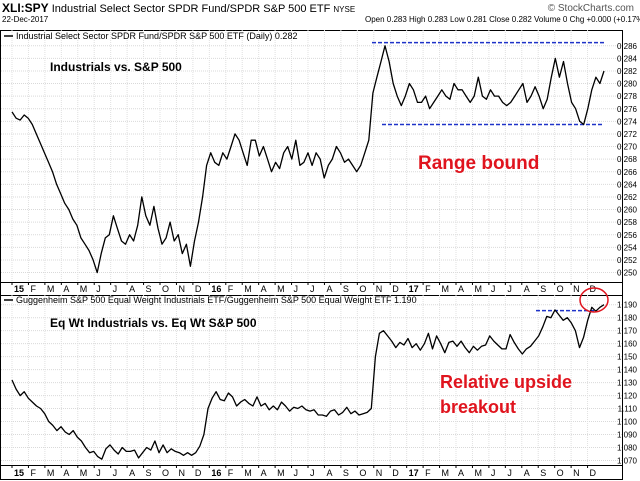 This screenshot has width=640, height=481. What do you see at coordinates (627, 184) in the screenshot?
I see `y-tick-label: 0.264` at bounding box center [627, 184].